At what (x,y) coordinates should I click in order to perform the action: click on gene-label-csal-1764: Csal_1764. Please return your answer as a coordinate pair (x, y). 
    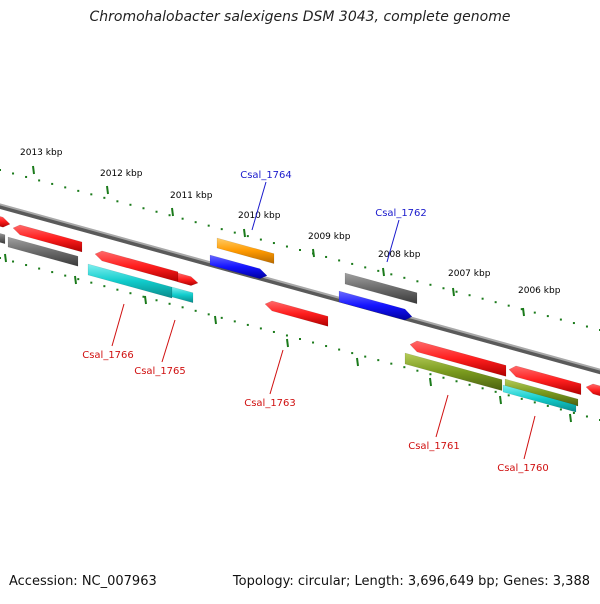
    Looking at the image, I should click on (266, 175).